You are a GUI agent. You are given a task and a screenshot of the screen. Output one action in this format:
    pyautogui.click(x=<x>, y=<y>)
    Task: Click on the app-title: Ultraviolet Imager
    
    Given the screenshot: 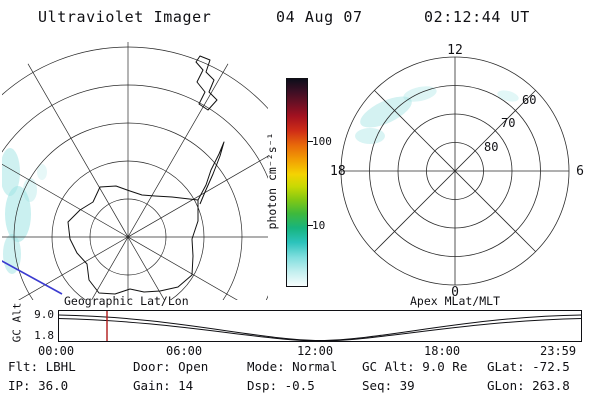 What is the action you would take?
    pyautogui.click(x=125, y=17)
    